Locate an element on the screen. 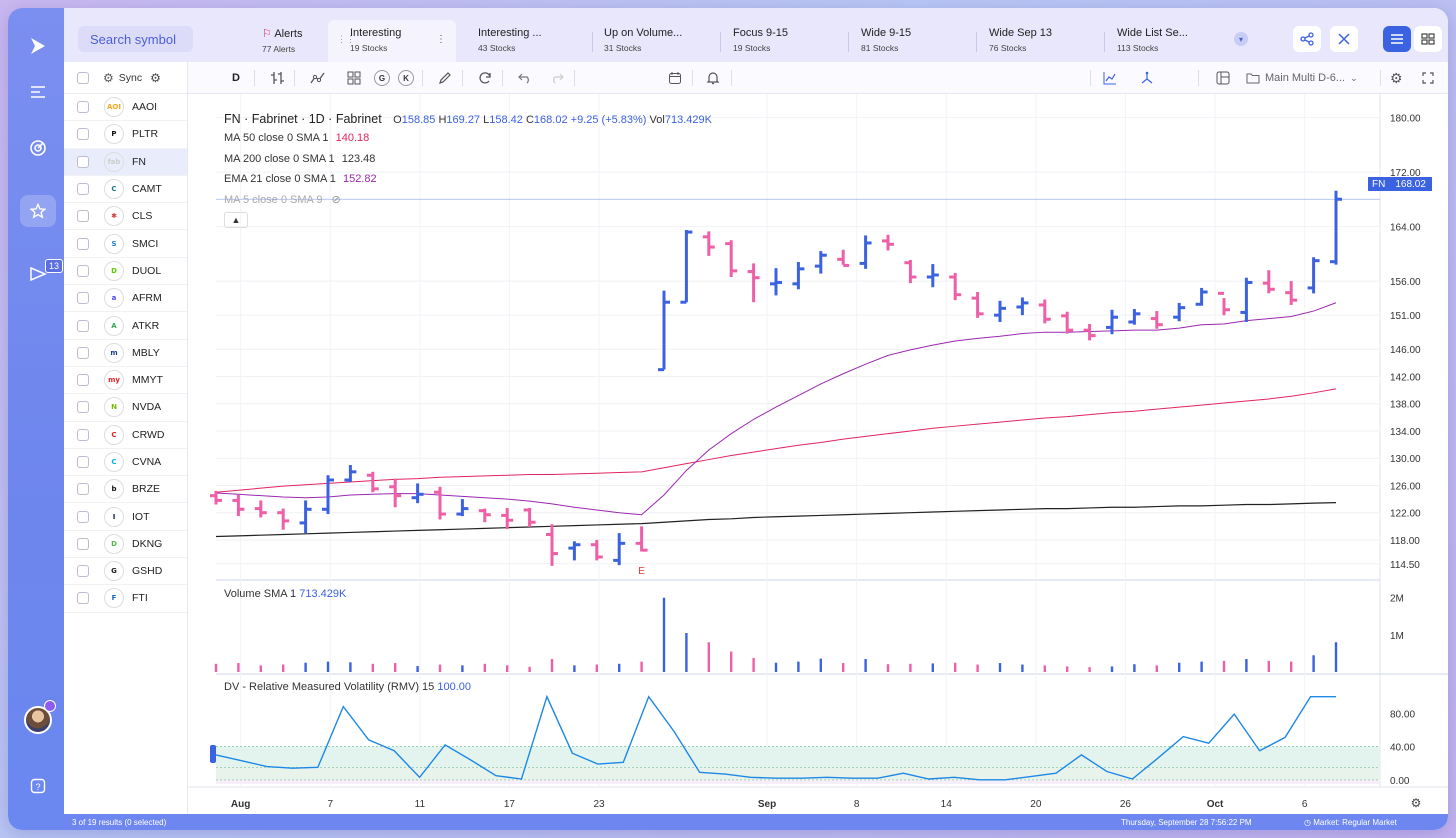  grid-view-button is located at coordinates (1428, 39).